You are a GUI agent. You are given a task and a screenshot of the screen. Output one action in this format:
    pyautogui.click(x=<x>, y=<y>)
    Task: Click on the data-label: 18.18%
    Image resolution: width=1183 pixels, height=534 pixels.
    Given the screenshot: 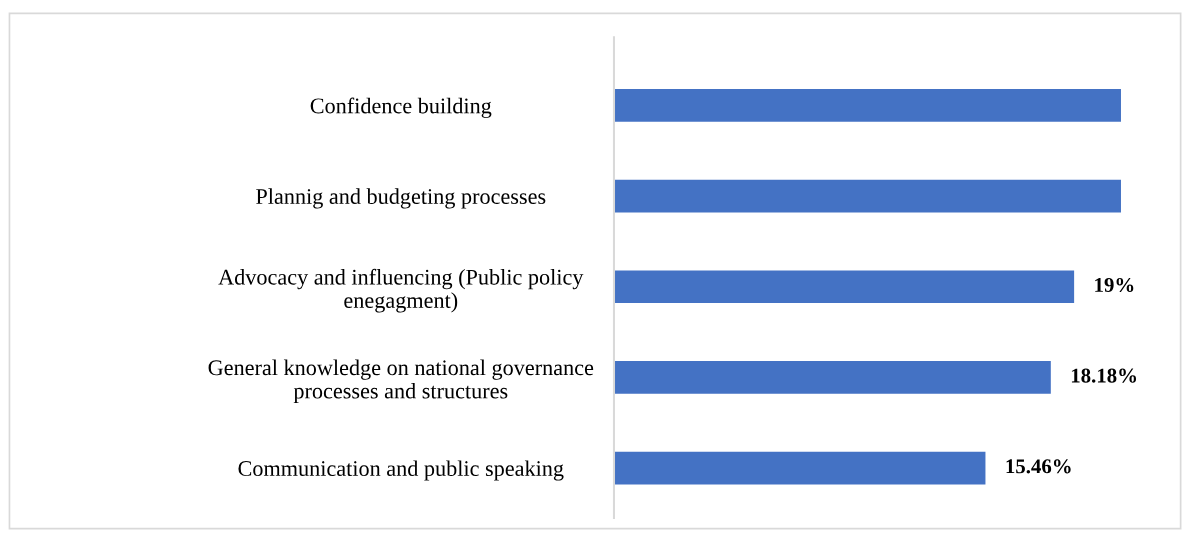 What is the action you would take?
    pyautogui.click(x=1104, y=375)
    